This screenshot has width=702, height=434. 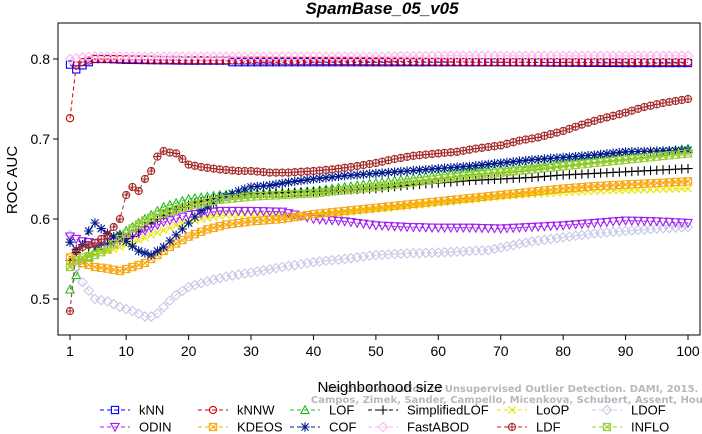 I want to click on point-ldf-k9, so click(x=120, y=219).